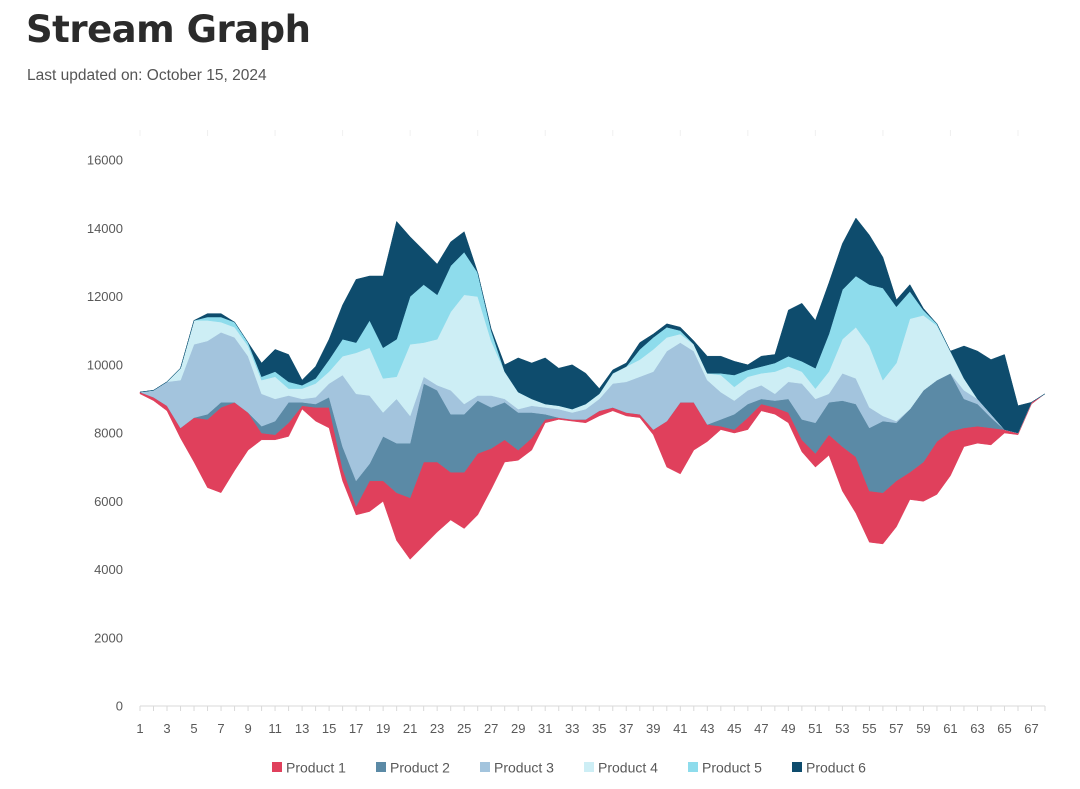  Describe the element at coordinates (836, 768) in the screenshot. I see `legend-label: Product 6` at that location.